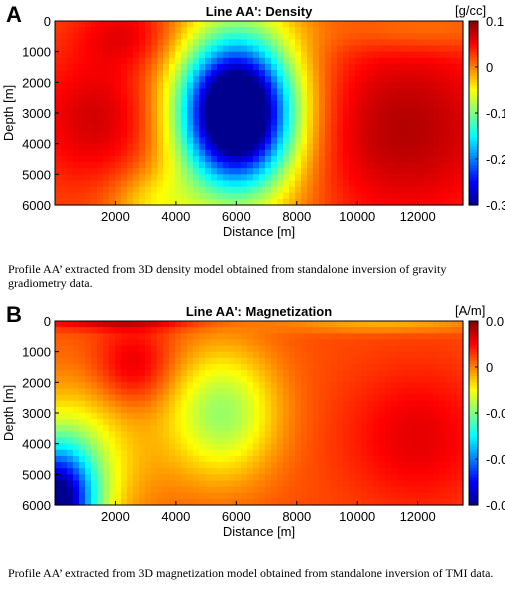 The height and width of the screenshot is (592, 505). Describe the element at coordinates (495, 413) in the screenshot. I see `colorbar-tick-label: -0.01` at that location.